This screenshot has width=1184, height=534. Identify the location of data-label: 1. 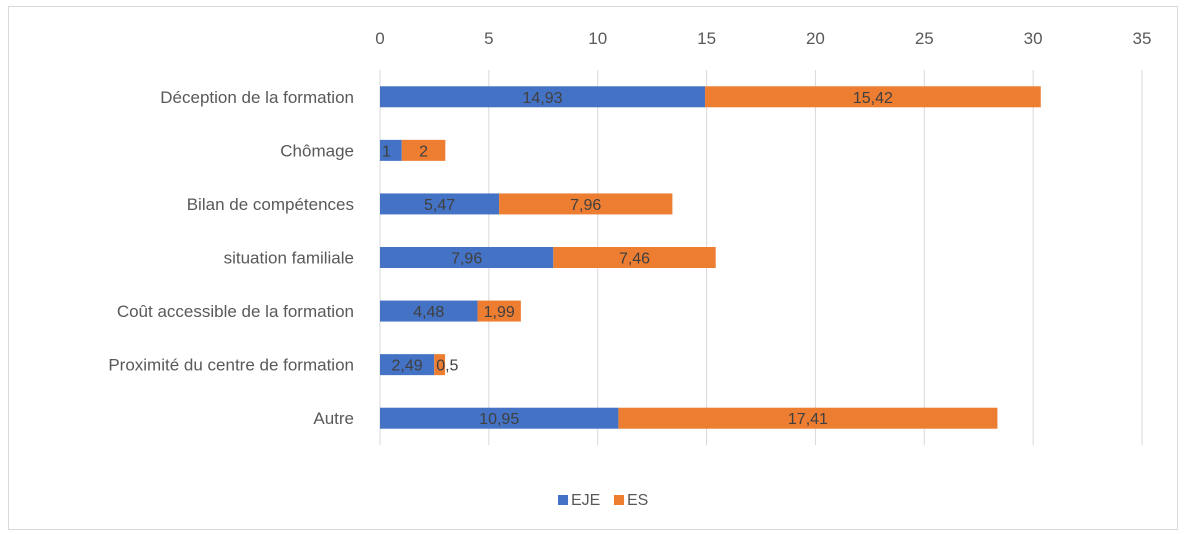
(386, 151).